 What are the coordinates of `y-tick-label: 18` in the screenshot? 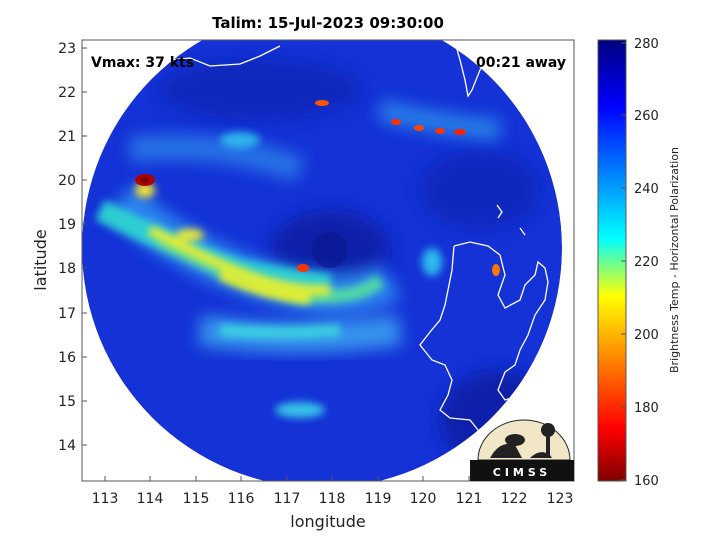 It's located at (67, 269).